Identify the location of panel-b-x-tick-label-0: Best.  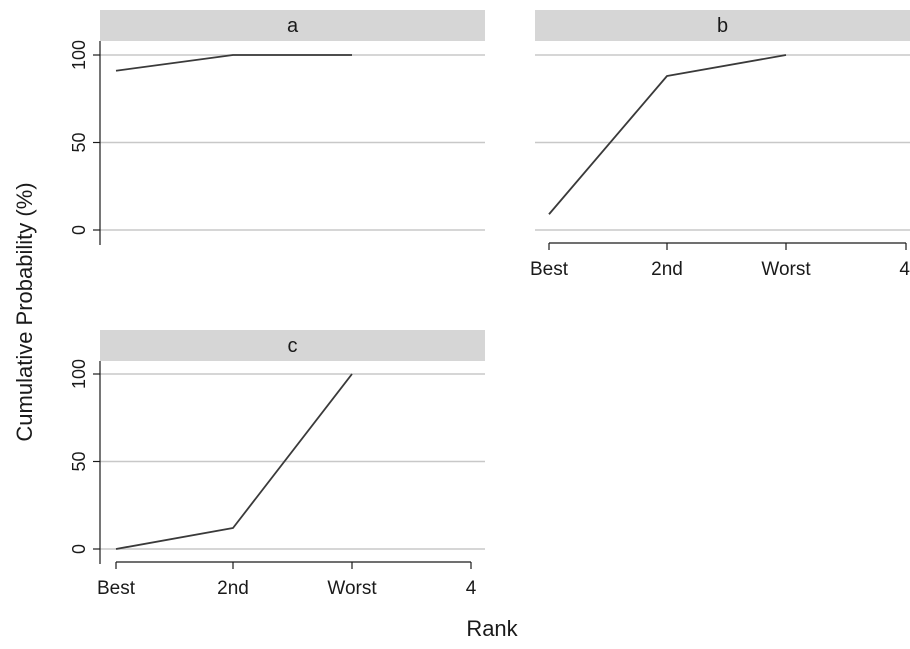
(549, 269).